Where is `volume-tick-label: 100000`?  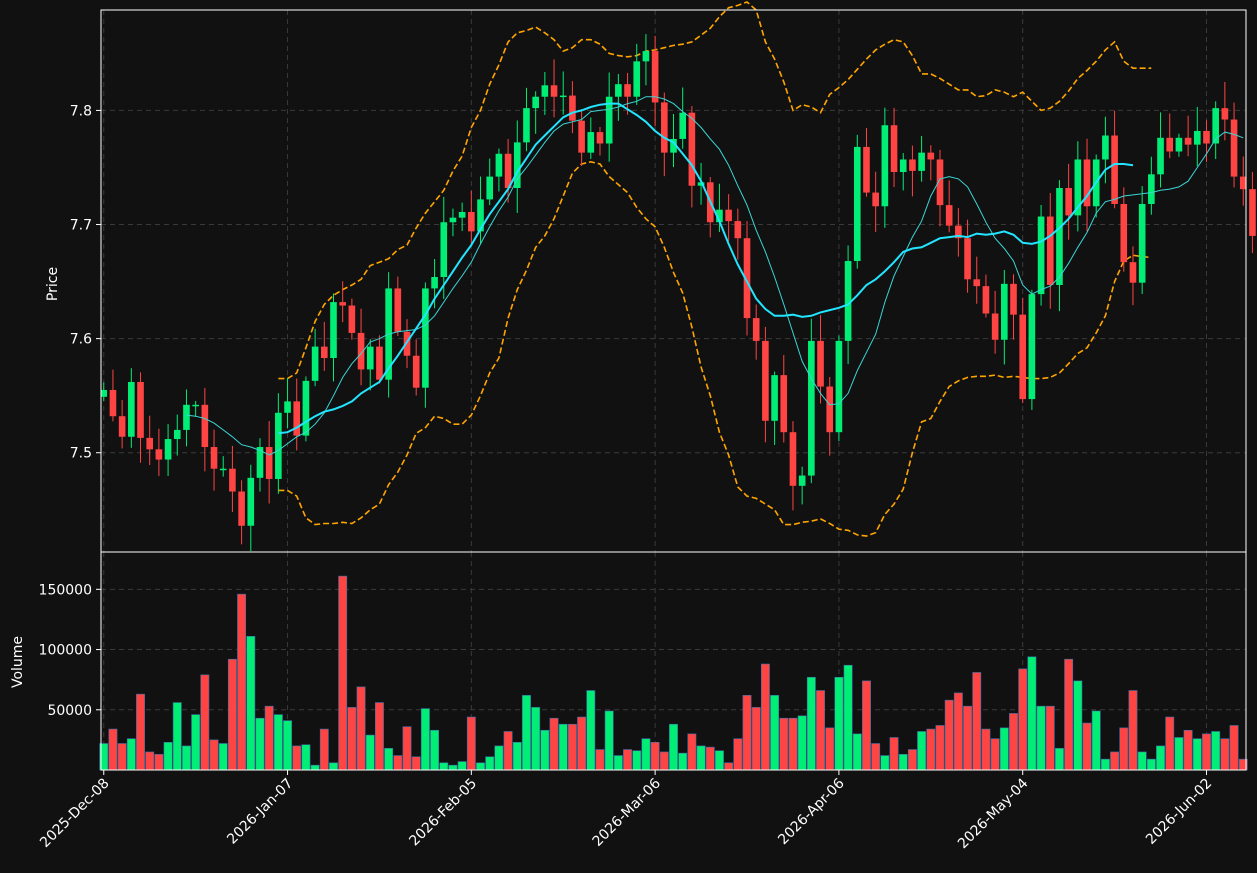 volume-tick-label: 100000 is located at coordinates (65, 651).